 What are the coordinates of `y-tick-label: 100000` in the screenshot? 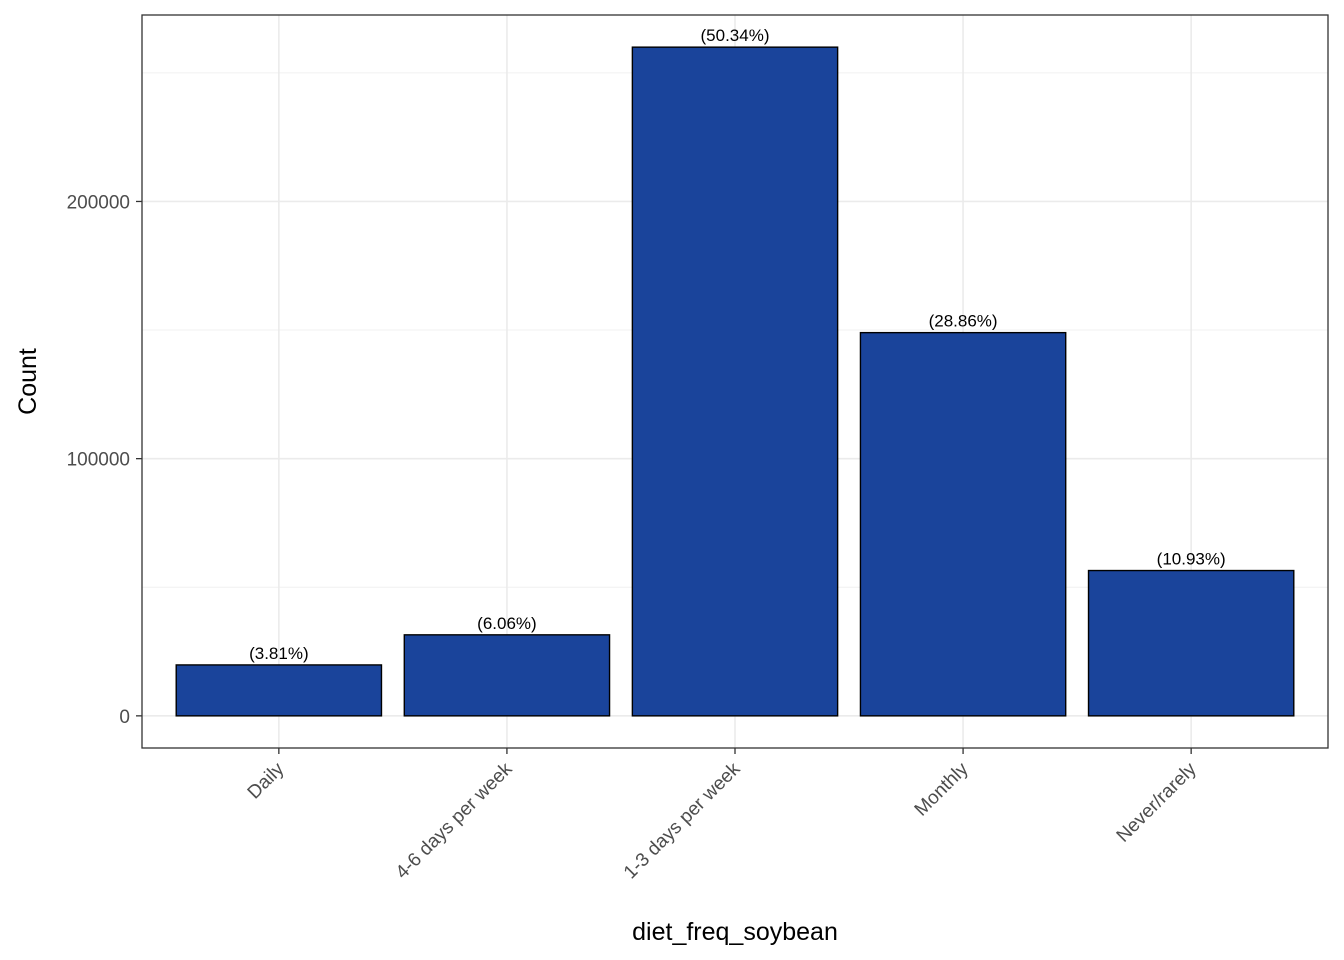 It's located at (98, 460).